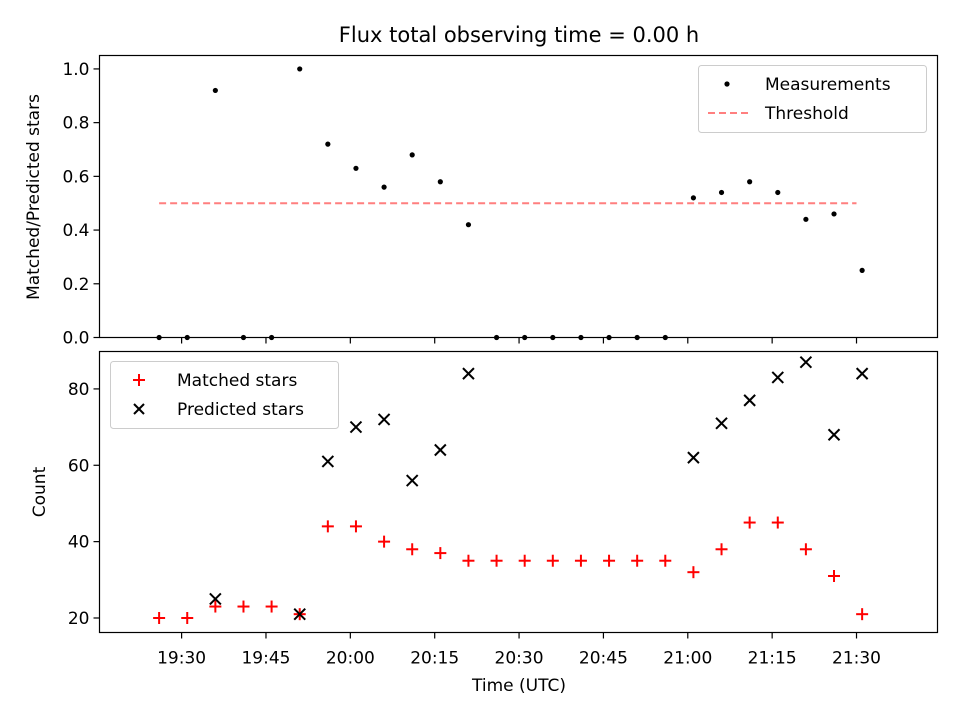 This screenshot has height=720, width=960. What do you see at coordinates (40, 491) in the screenshot?
I see `bottom-y-axis-label: Count` at bounding box center [40, 491].